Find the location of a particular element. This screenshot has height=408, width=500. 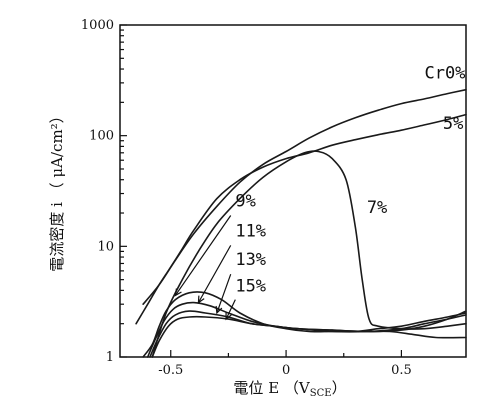

arrowhead-11pct is located at coordinates (201, 299).